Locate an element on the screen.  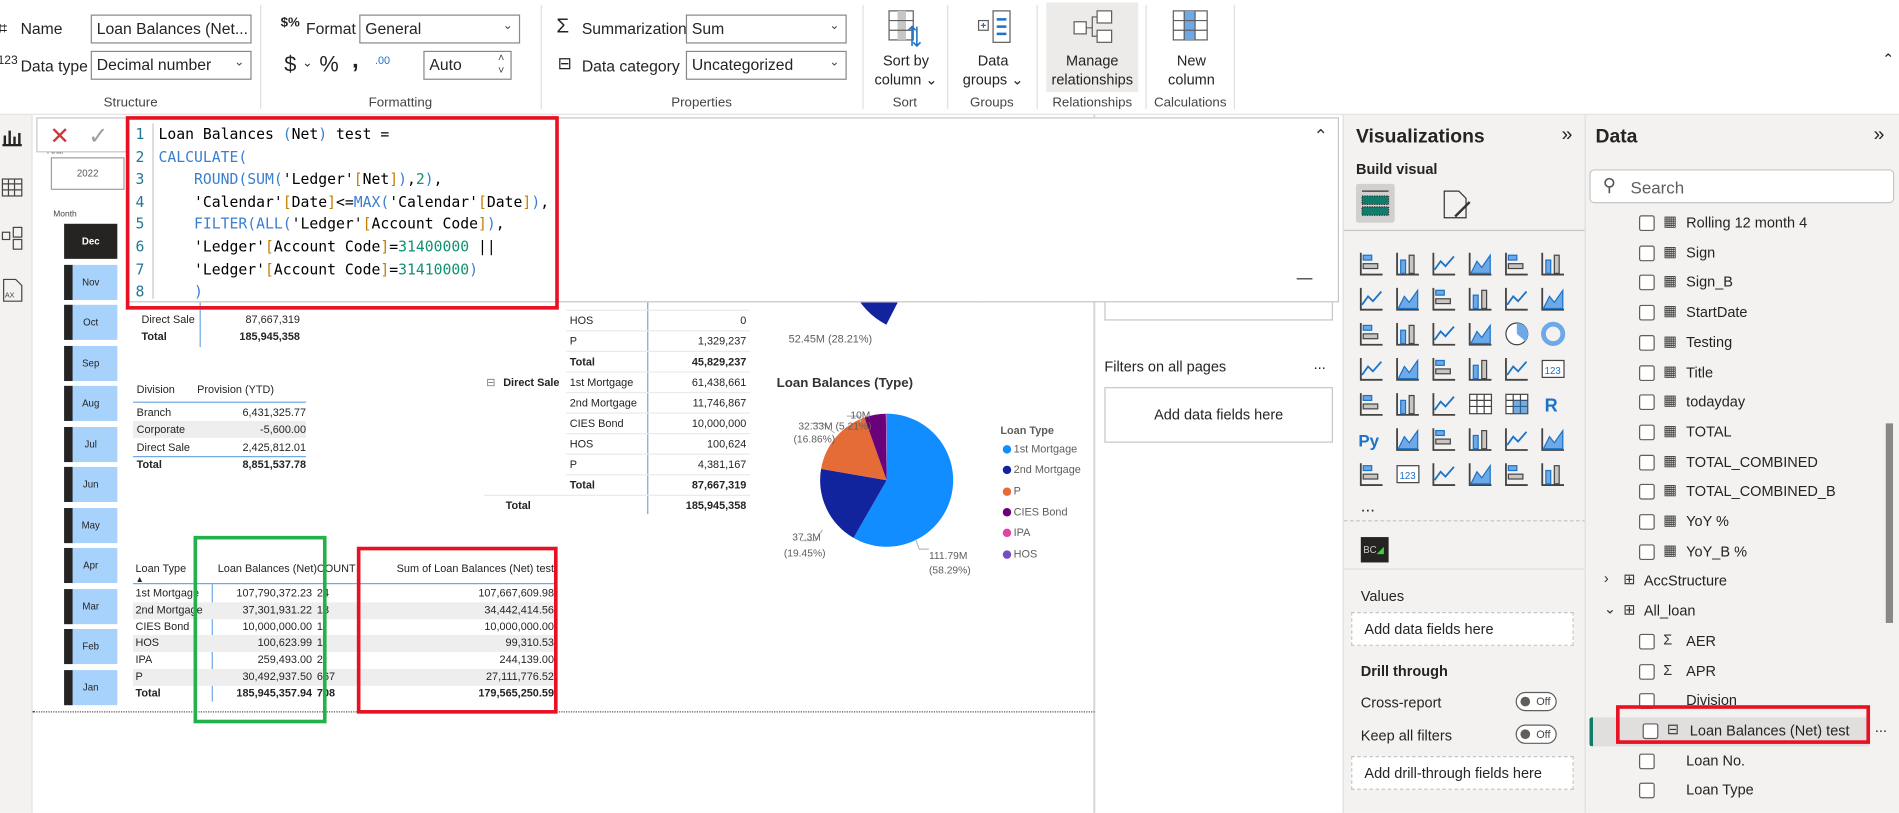
area-icon is located at coordinates (1408, 298).